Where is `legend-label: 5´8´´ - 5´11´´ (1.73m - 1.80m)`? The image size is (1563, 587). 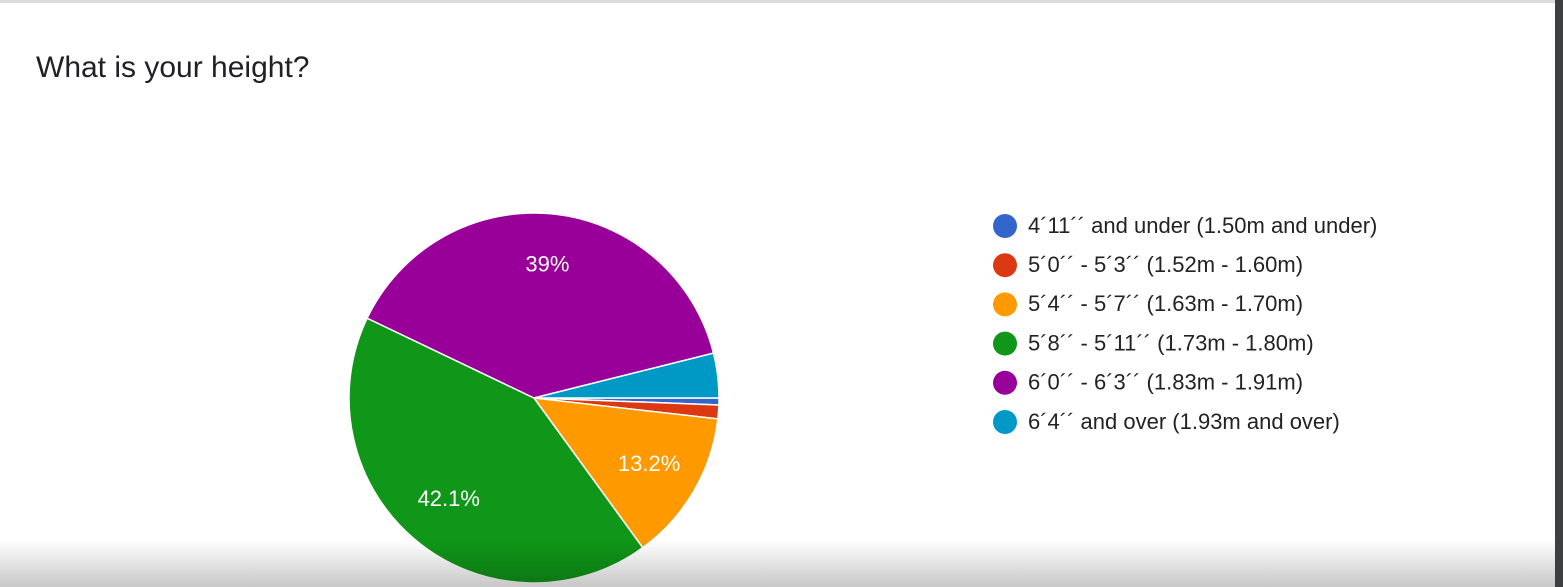
legend-label: 5´8´´ - 5´11´´ (1.73m - 1.80m) is located at coordinates (1171, 342).